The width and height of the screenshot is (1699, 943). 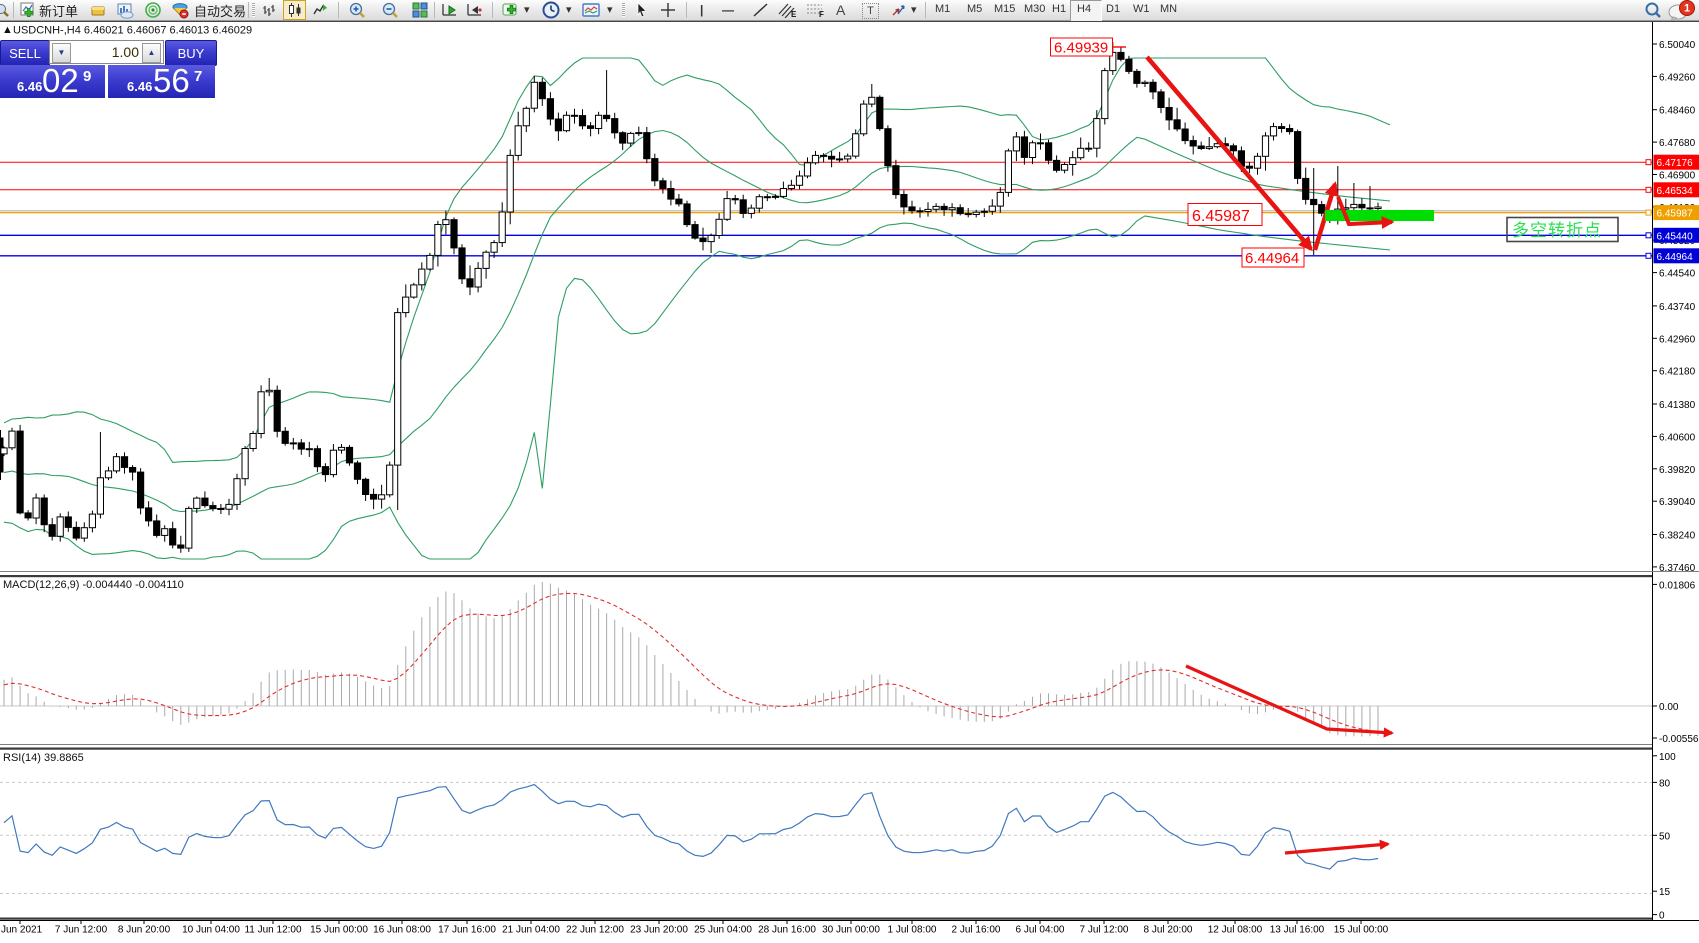 I want to click on svg-text: 6.47176, so click(x=1675, y=163).